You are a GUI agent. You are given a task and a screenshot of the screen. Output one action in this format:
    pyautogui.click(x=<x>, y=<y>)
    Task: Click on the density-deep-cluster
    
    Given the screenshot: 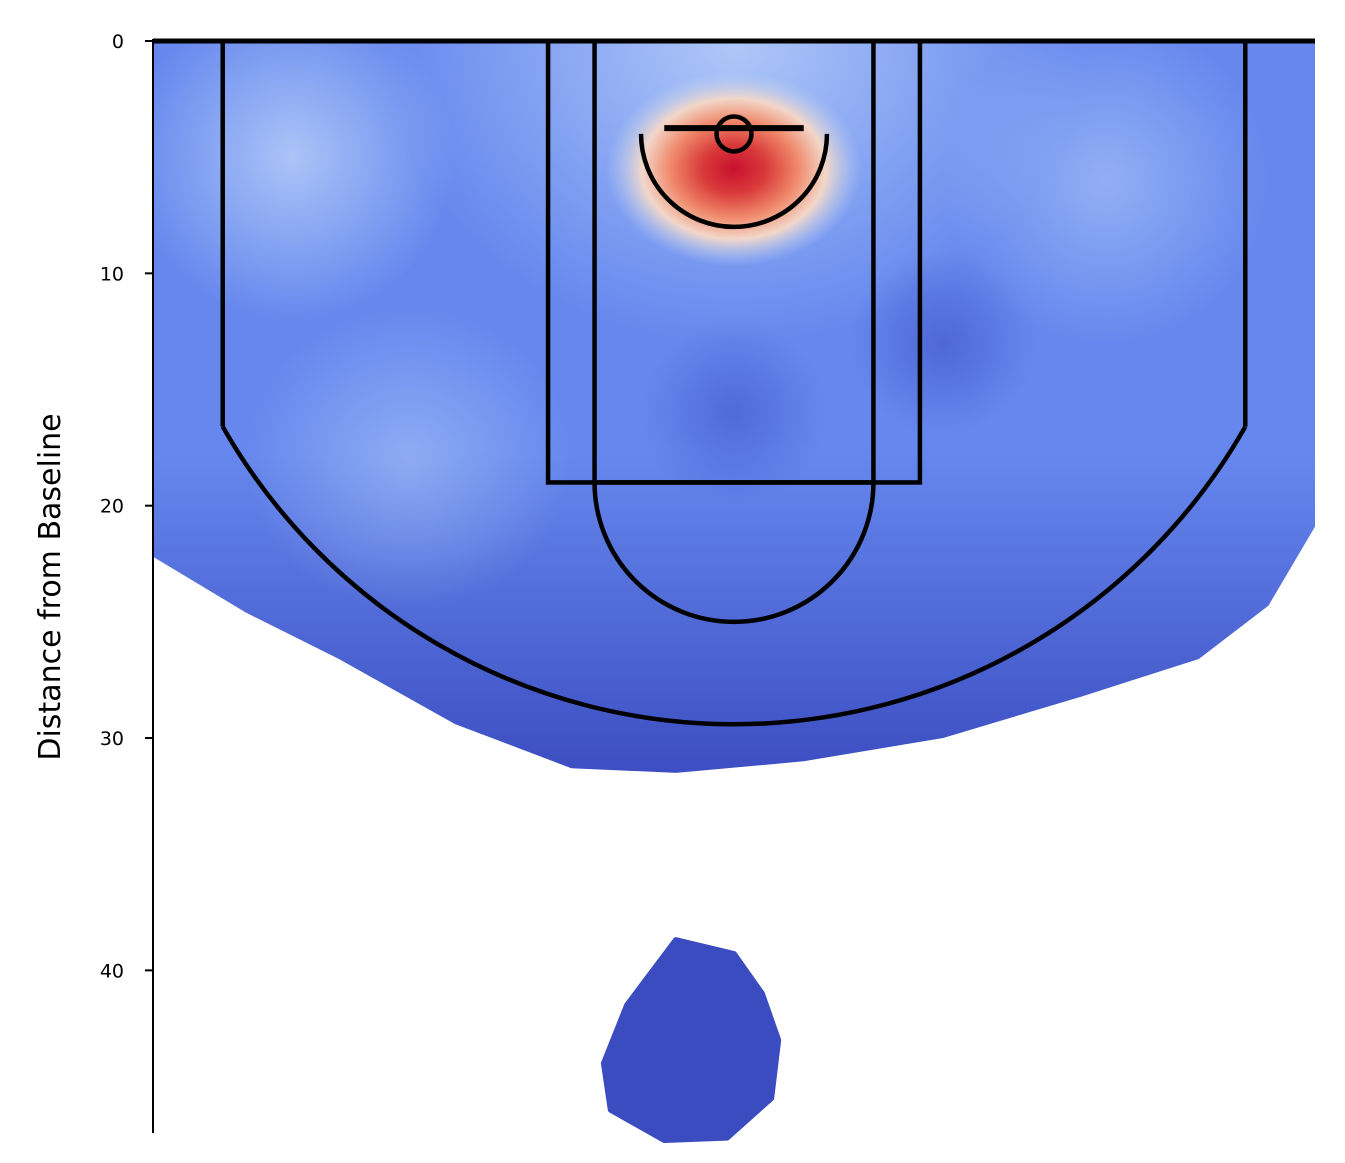 What is the action you would take?
    pyautogui.click(x=691, y=1040)
    